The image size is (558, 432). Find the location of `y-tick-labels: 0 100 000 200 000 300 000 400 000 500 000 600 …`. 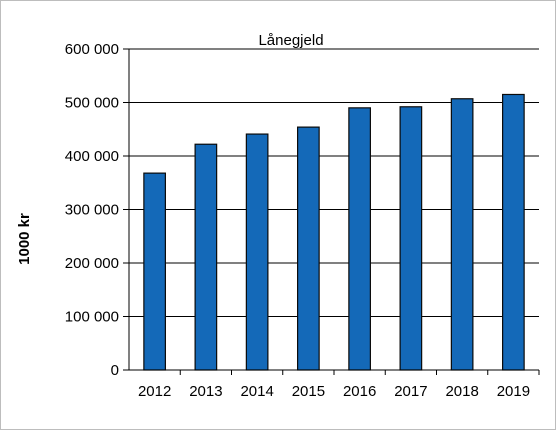

y-tick-labels: 0 100 000 200 000 300 000 400 000 500 000 600 … is located at coordinates (92, 210).